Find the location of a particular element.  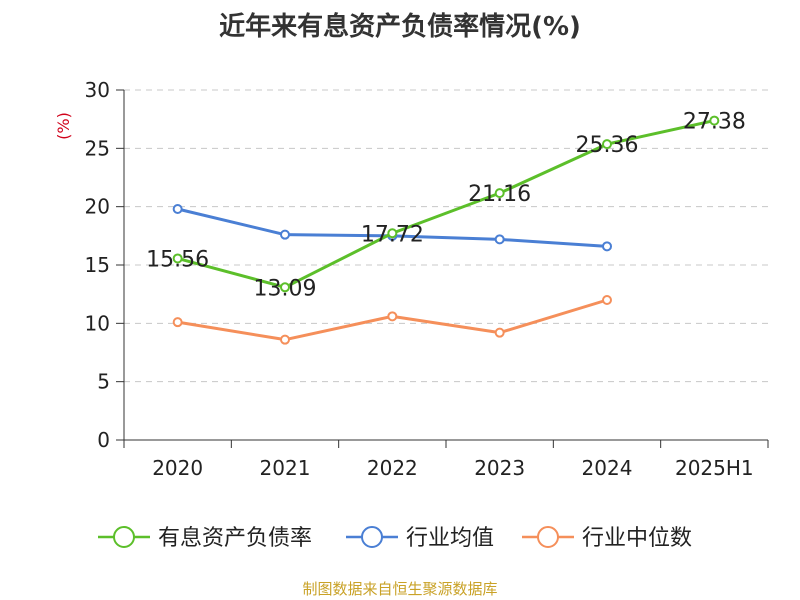

data-label: 25.36 is located at coordinates (607, 145).